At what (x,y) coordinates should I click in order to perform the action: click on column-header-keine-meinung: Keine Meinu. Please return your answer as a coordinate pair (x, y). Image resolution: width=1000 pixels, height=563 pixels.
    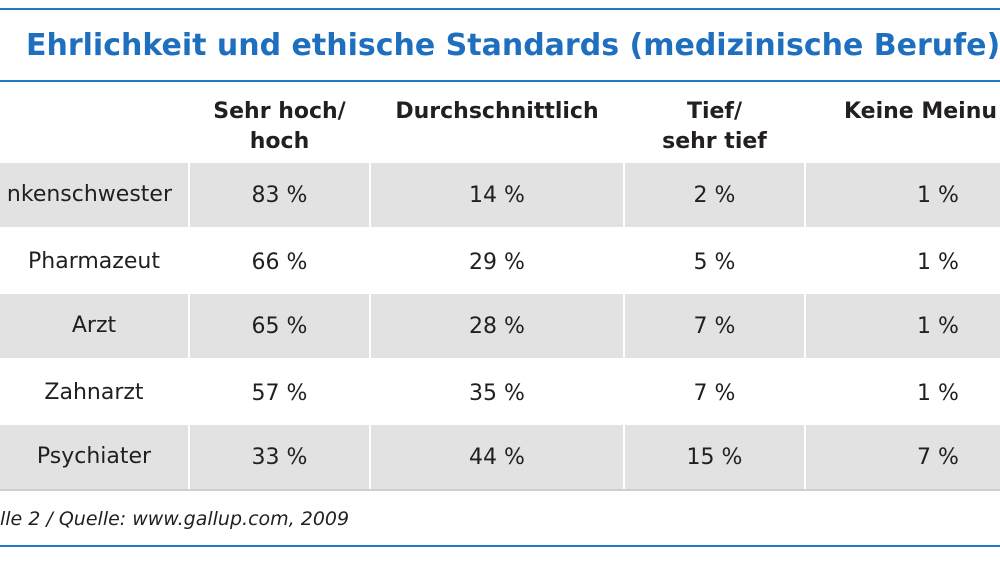
    Looking at the image, I should click on (903, 112).